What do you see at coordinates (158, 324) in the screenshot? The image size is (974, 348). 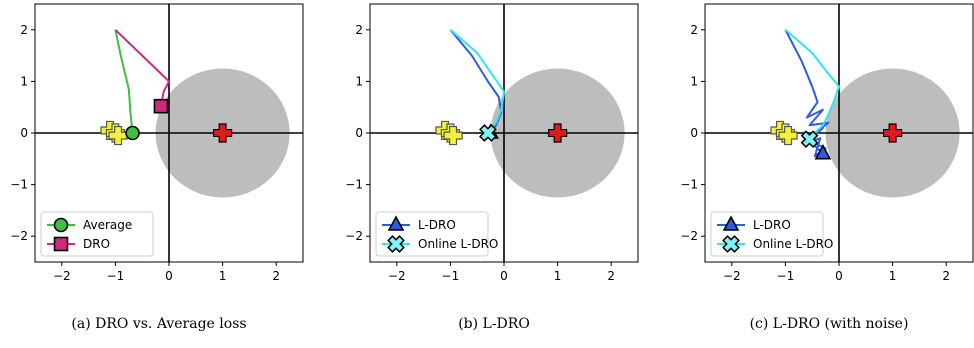 I see `subfigure-caption: (a) DRO vs. Average loss` at bounding box center [158, 324].